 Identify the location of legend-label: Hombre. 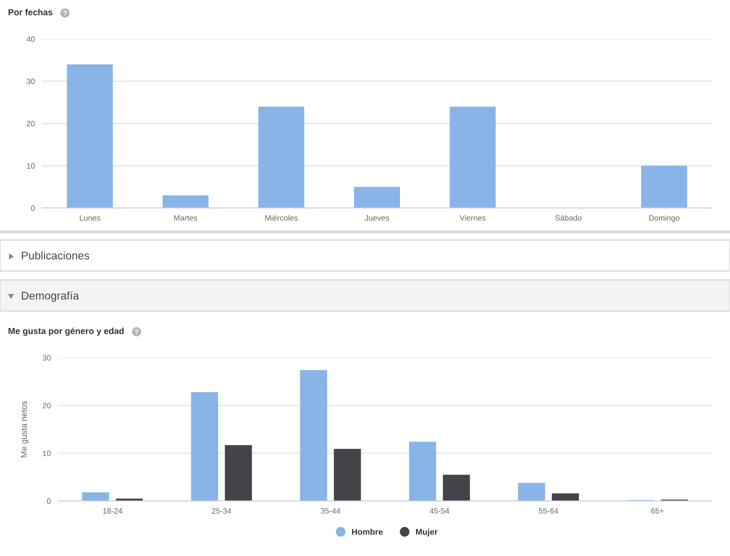
(367, 531).